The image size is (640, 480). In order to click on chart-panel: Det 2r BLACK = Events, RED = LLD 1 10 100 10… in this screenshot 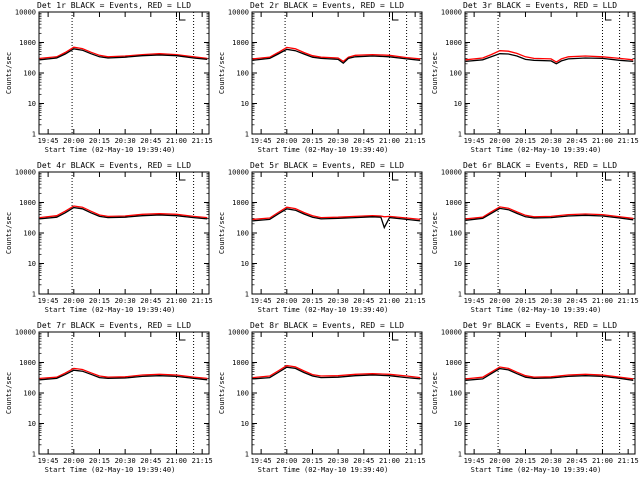, I will do `click(322, 77)`.